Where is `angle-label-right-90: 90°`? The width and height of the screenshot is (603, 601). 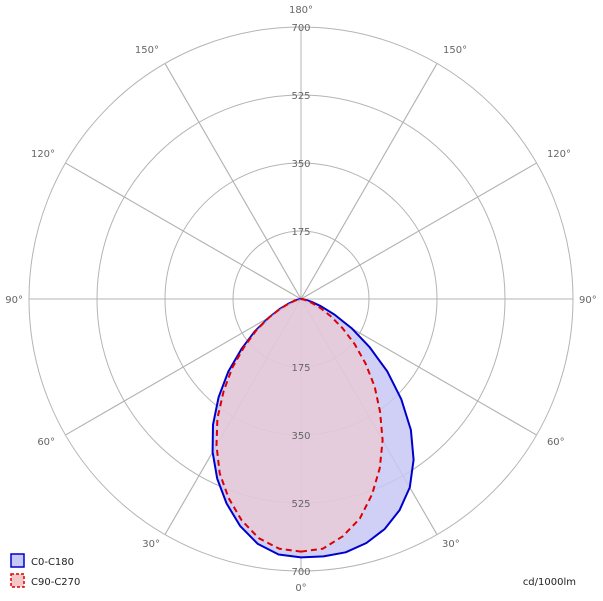 angle-label-right-90: 90° is located at coordinates (588, 300).